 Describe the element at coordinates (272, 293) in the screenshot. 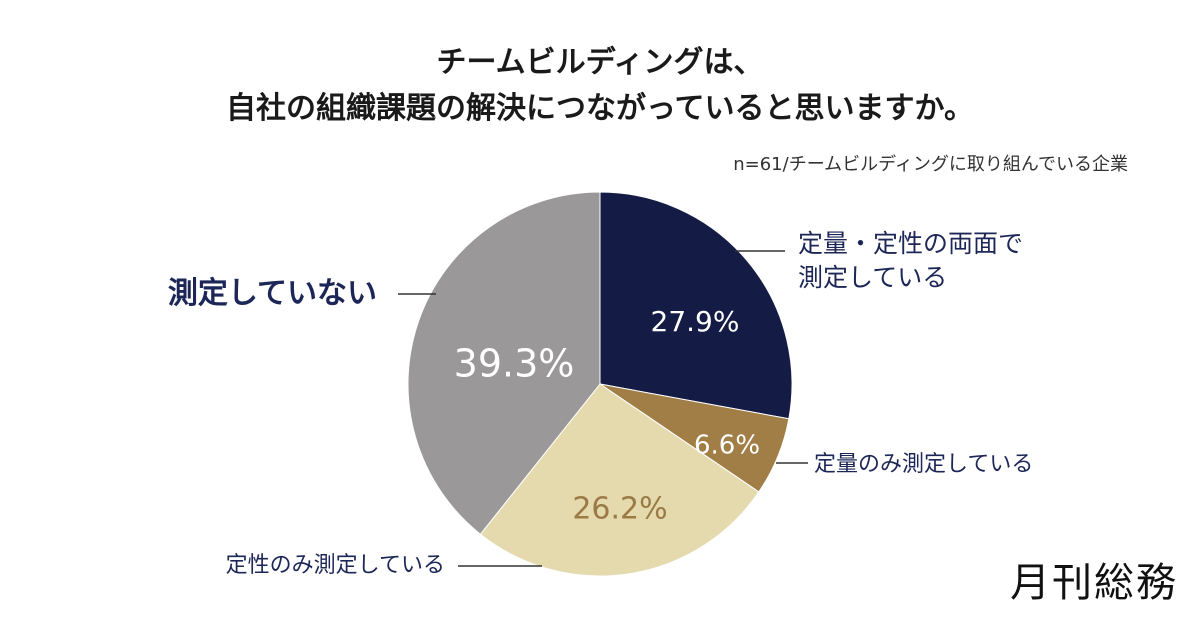

I see `pie-category-label-4-line-1: 測定していない` at that location.